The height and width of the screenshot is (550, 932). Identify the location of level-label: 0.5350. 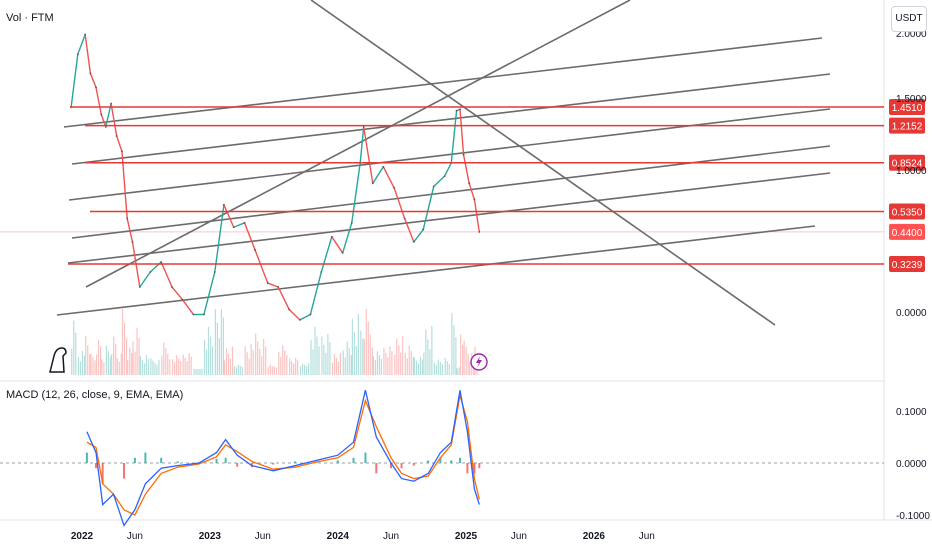
(907, 212).